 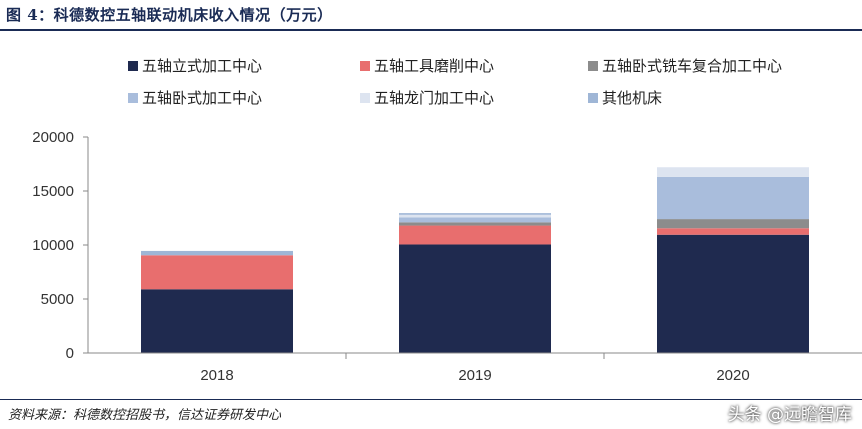 What do you see at coordinates (431, 399) in the screenshot?
I see `bottom-rule` at bounding box center [431, 399].